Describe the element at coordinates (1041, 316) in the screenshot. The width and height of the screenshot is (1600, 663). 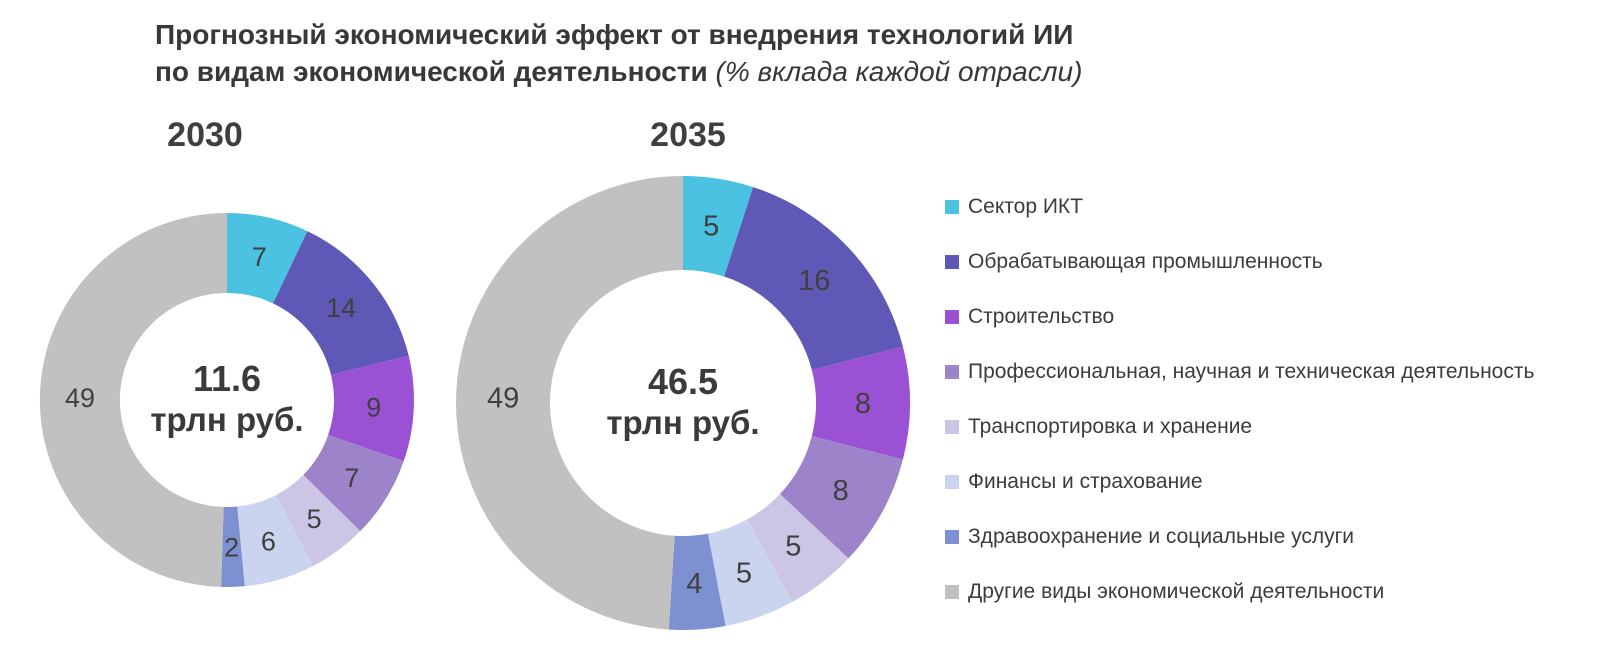
I see `legend-item-label: Строительство` at that location.